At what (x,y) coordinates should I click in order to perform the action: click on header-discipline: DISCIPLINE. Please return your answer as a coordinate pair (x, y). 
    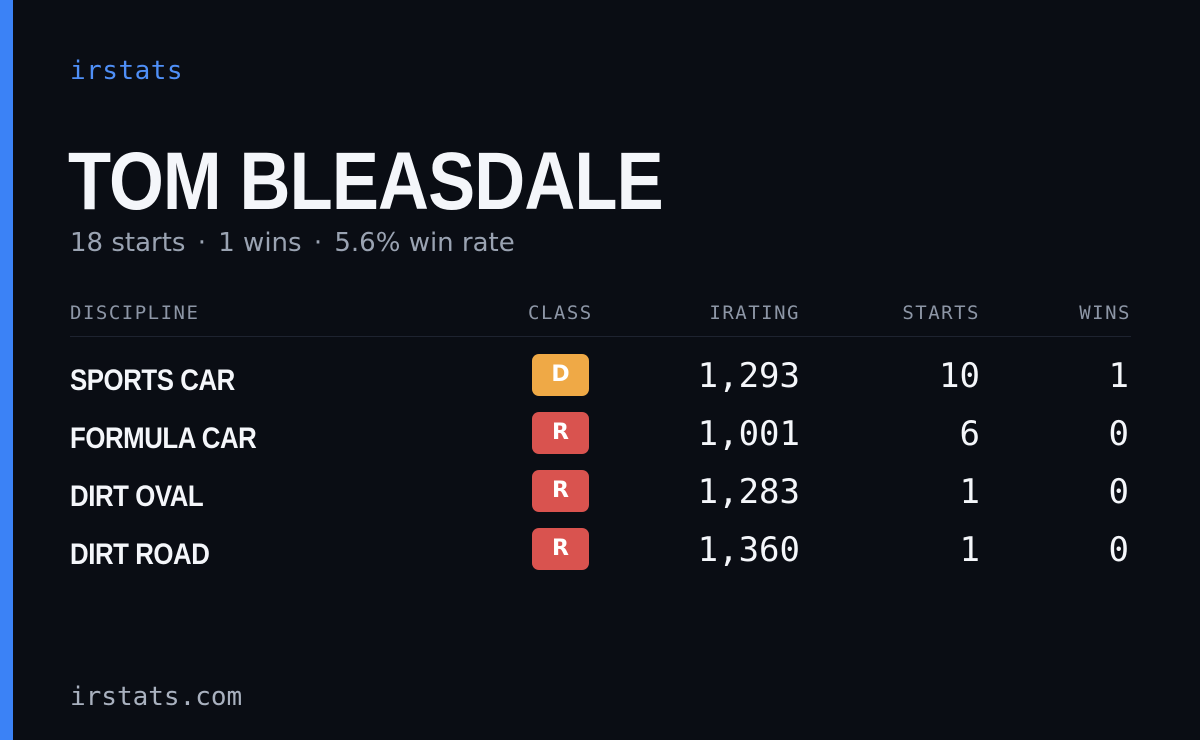
    Looking at the image, I should click on (135, 313).